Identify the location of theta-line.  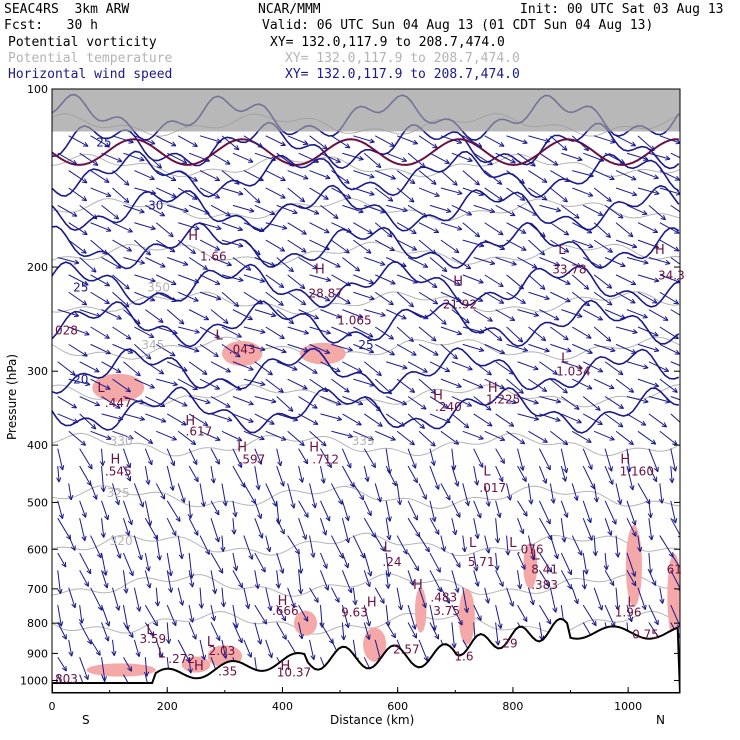
(366, 585).